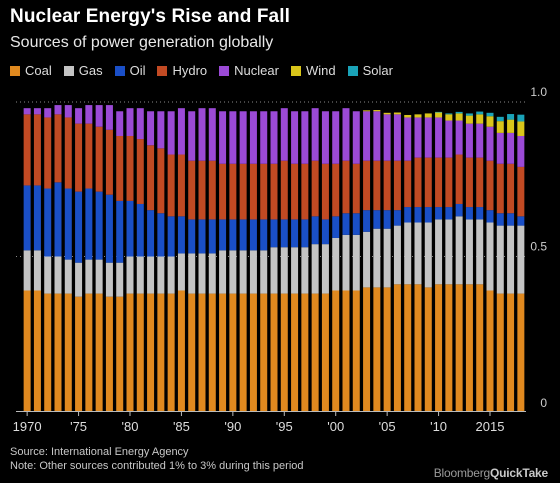  I want to click on bar-gas-1981, so click(140, 275).